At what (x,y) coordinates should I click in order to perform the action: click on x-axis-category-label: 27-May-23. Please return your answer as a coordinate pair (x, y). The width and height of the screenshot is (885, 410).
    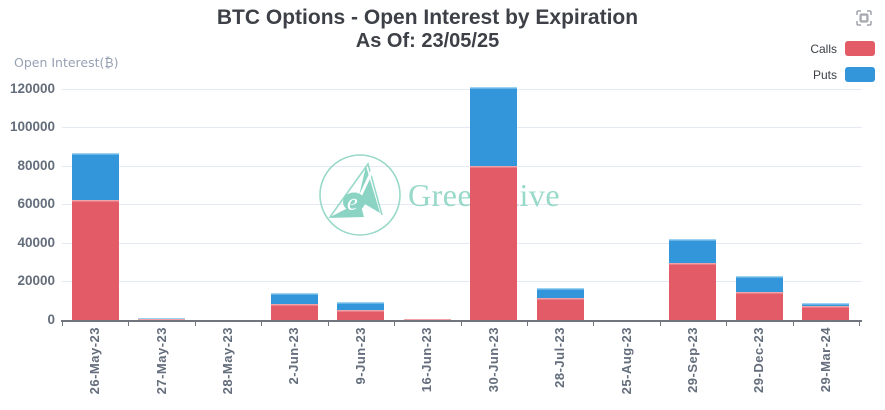
    Looking at the image, I should click on (161, 361).